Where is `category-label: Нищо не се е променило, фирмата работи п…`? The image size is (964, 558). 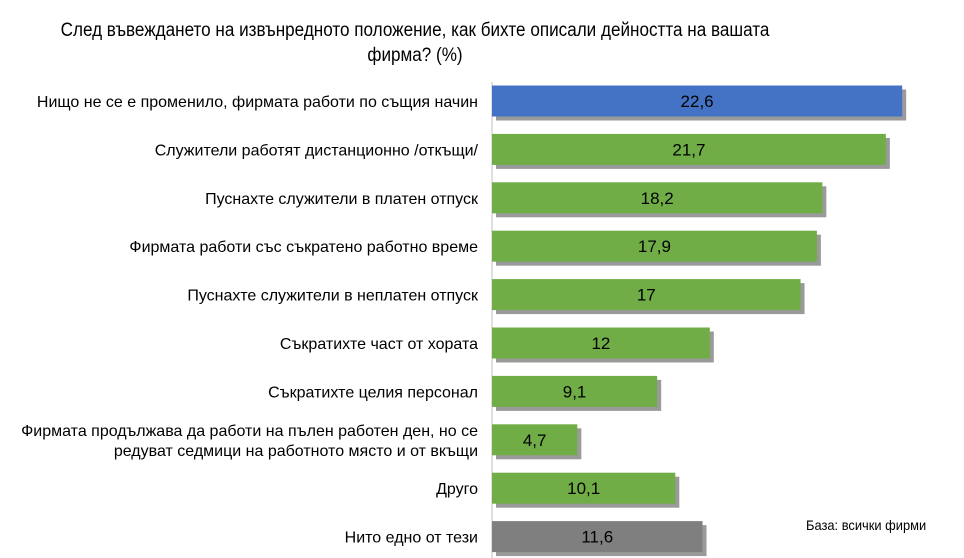
category-label: Нищо не се е променило, фирмата работи п… is located at coordinates (257, 102).